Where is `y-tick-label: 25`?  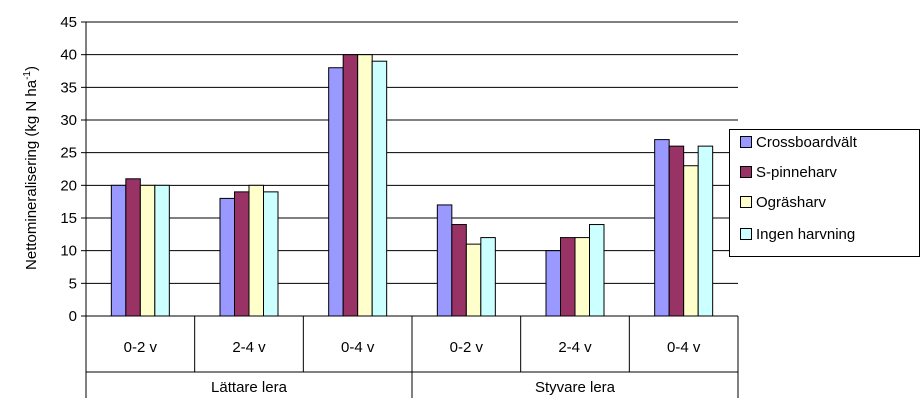
y-tick-label: 25 is located at coordinates (68, 153).